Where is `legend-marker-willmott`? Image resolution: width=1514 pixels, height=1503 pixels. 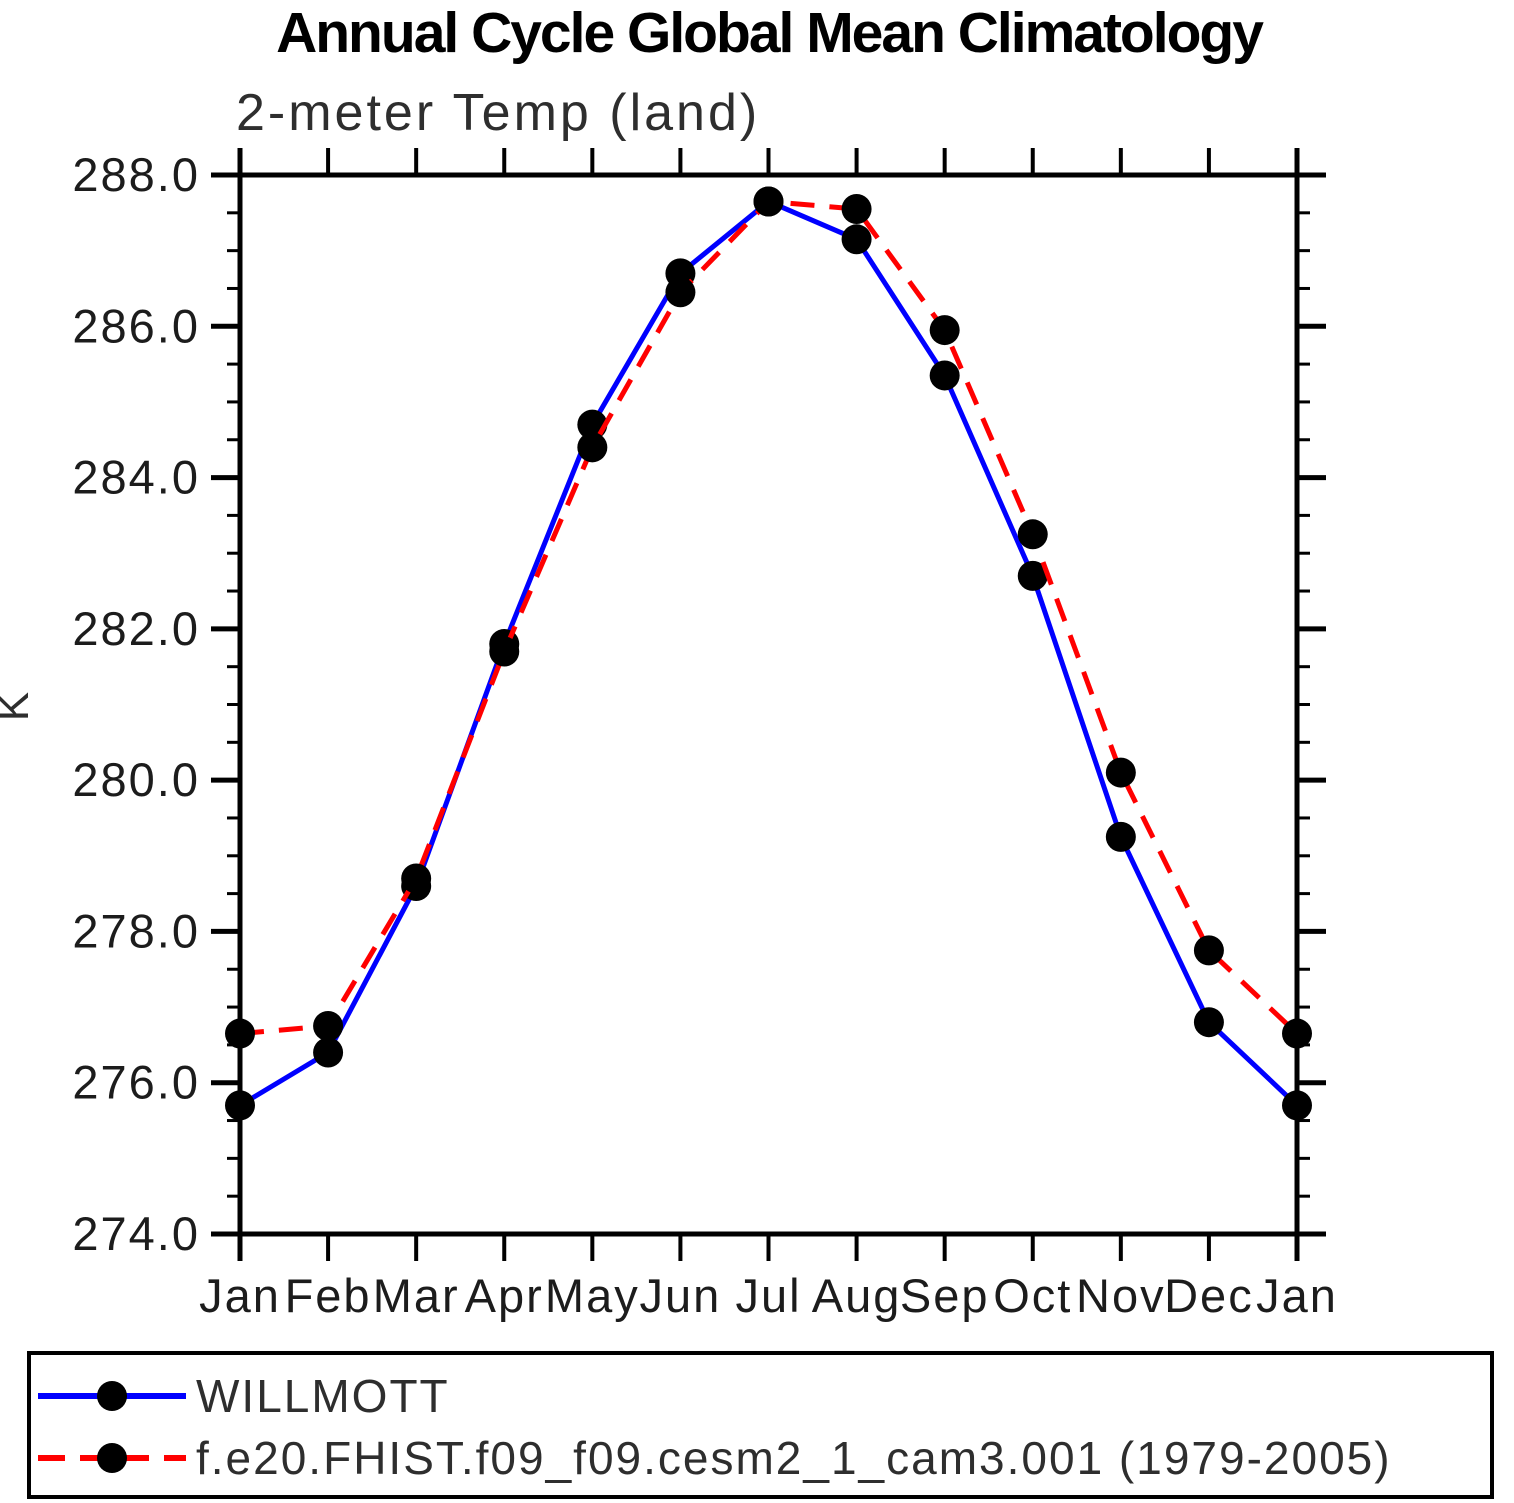 legend-marker-willmott is located at coordinates (112, 1396).